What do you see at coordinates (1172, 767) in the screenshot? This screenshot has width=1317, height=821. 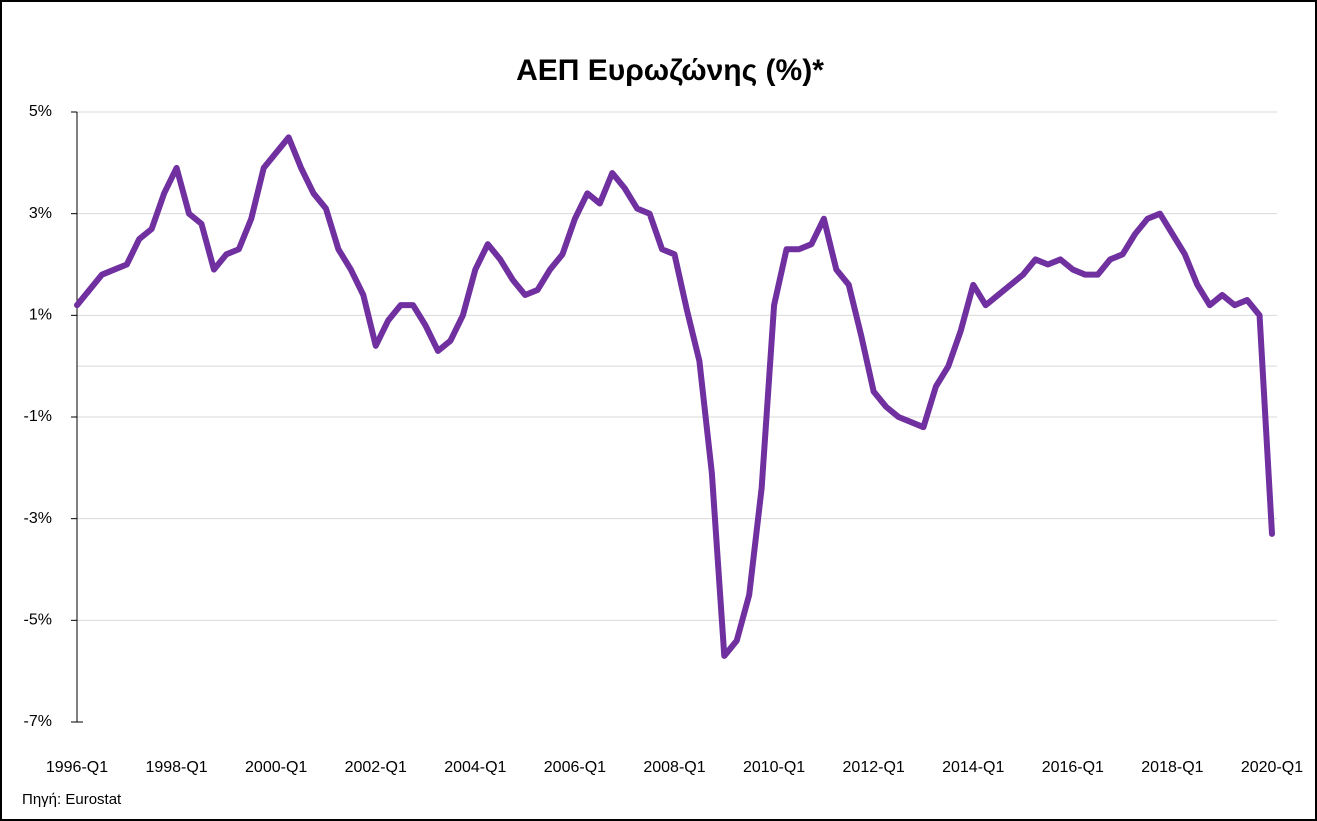 I see `x-tick-label: 2018-Q1` at bounding box center [1172, 767].